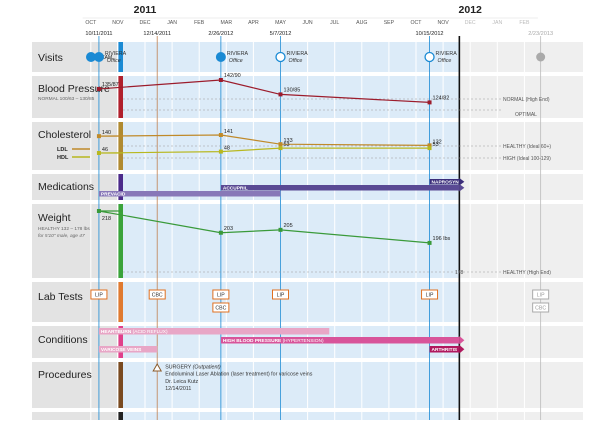  What do you see at coordinates (120, 146) in the screenshot?
I see `row-color-bar-chol` at bounding box center [120, 146].